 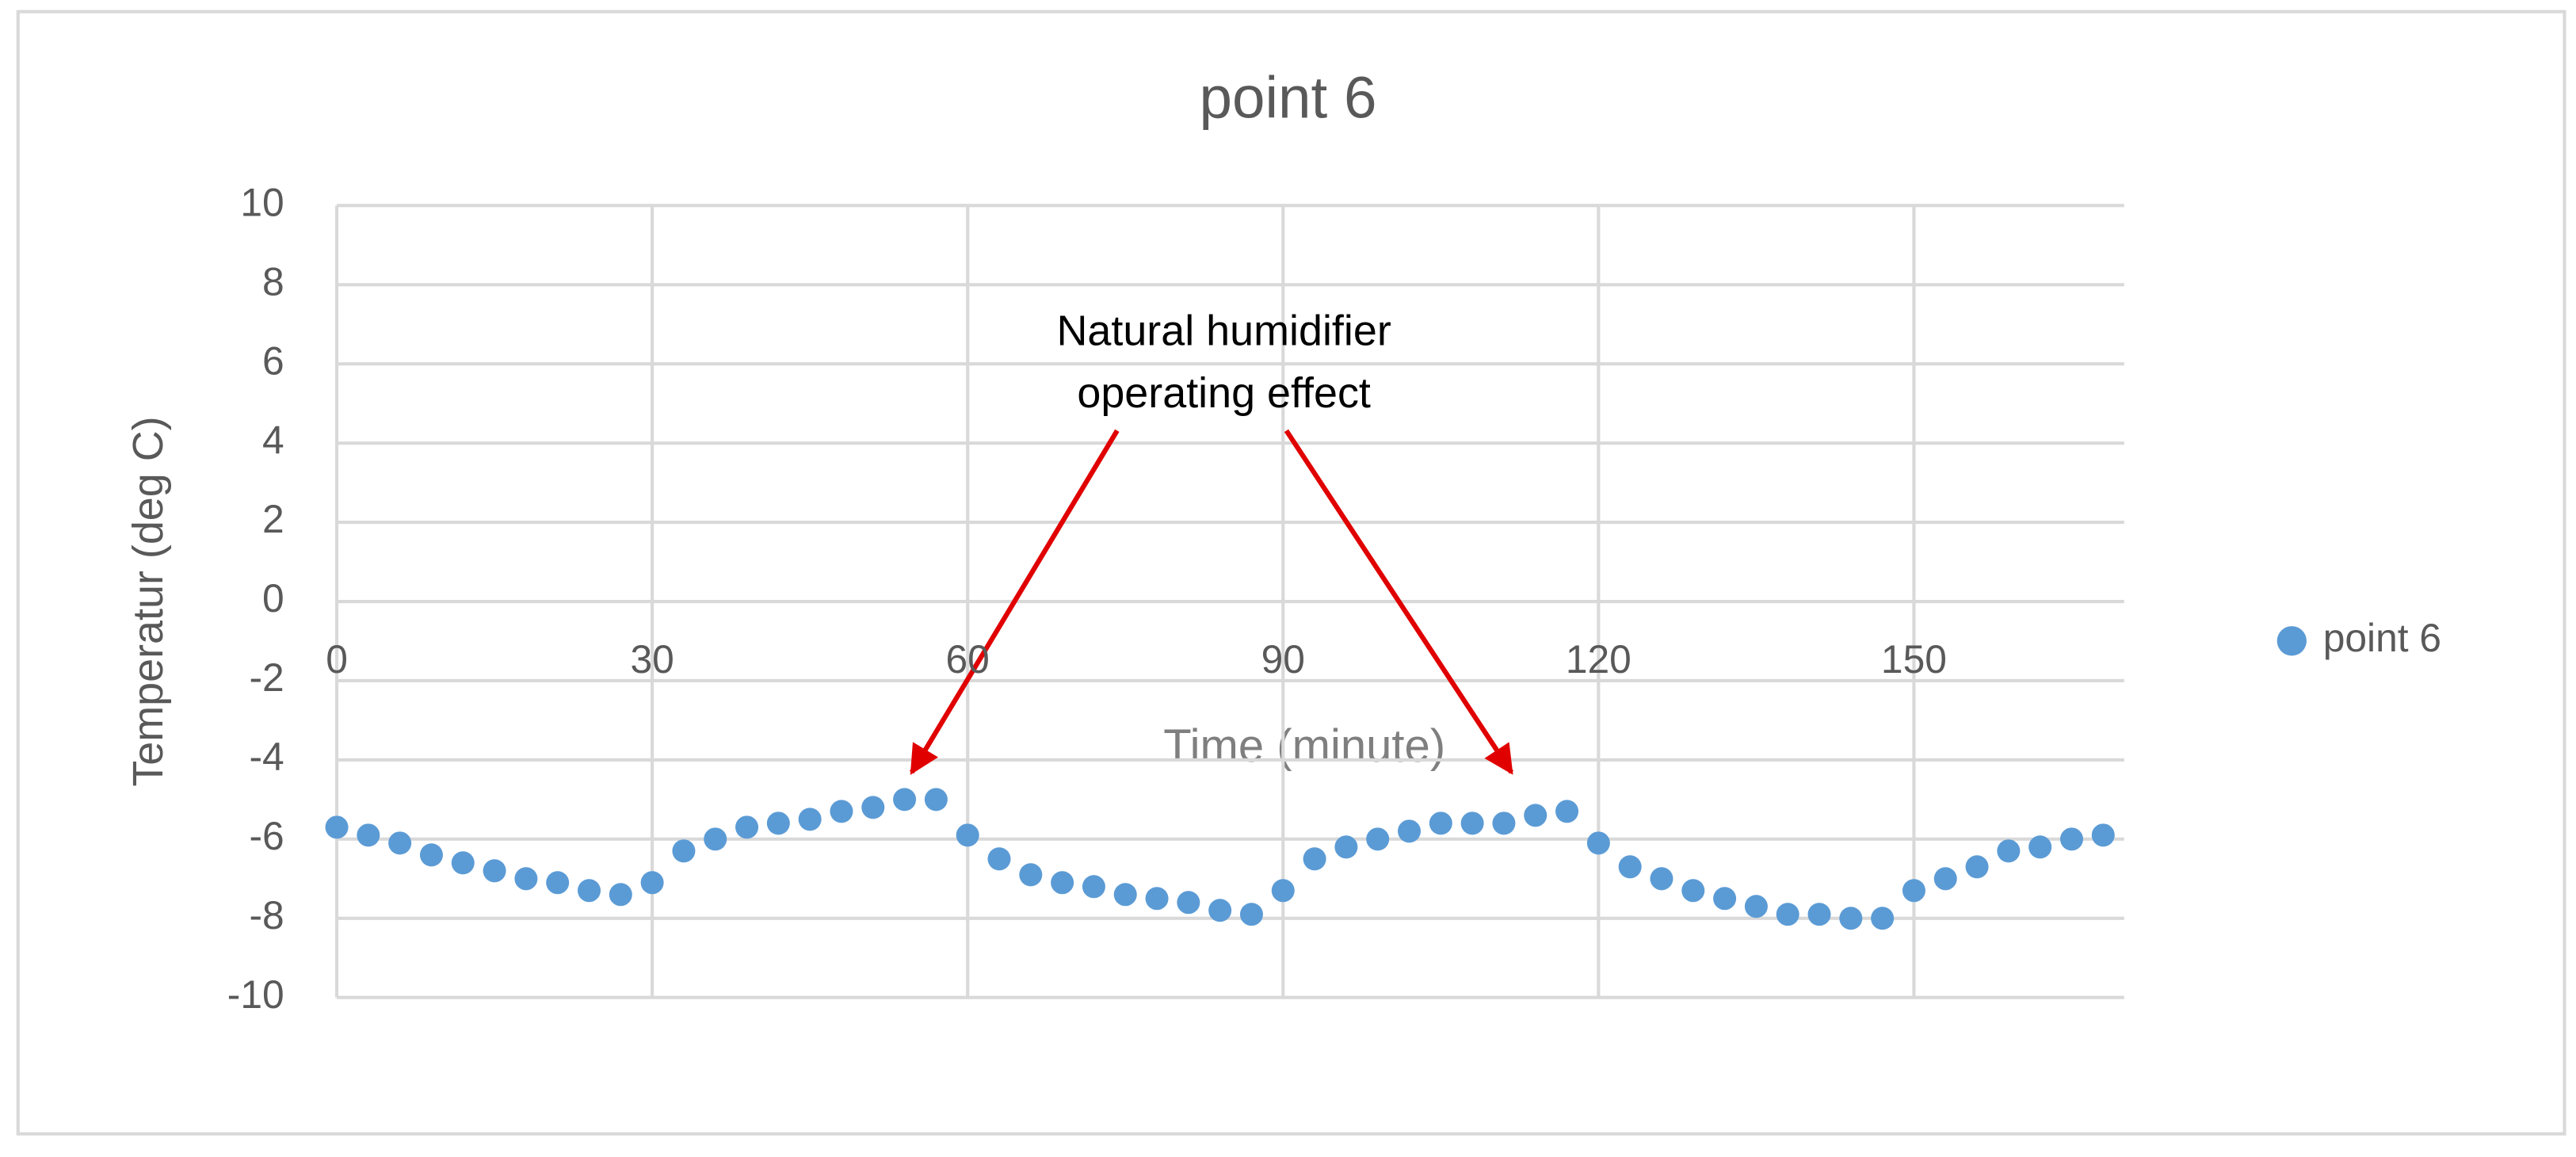 I want to click on x-tick-label: 90, so click(x=1283, y=659).